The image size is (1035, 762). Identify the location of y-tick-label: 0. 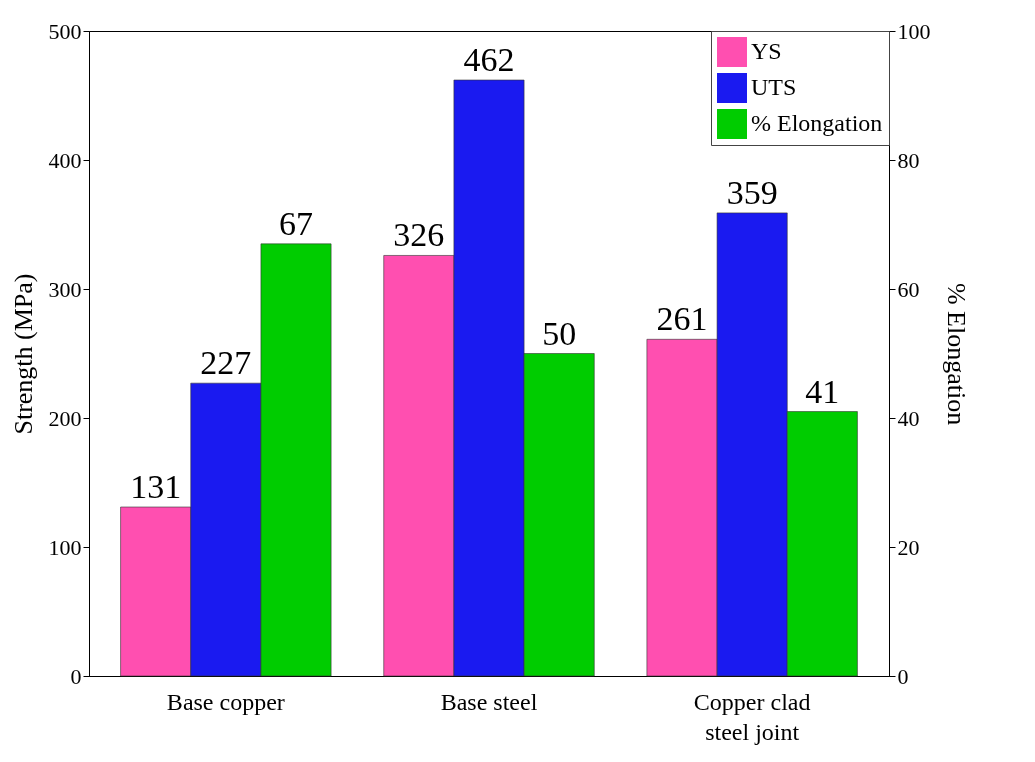
(76, 676).